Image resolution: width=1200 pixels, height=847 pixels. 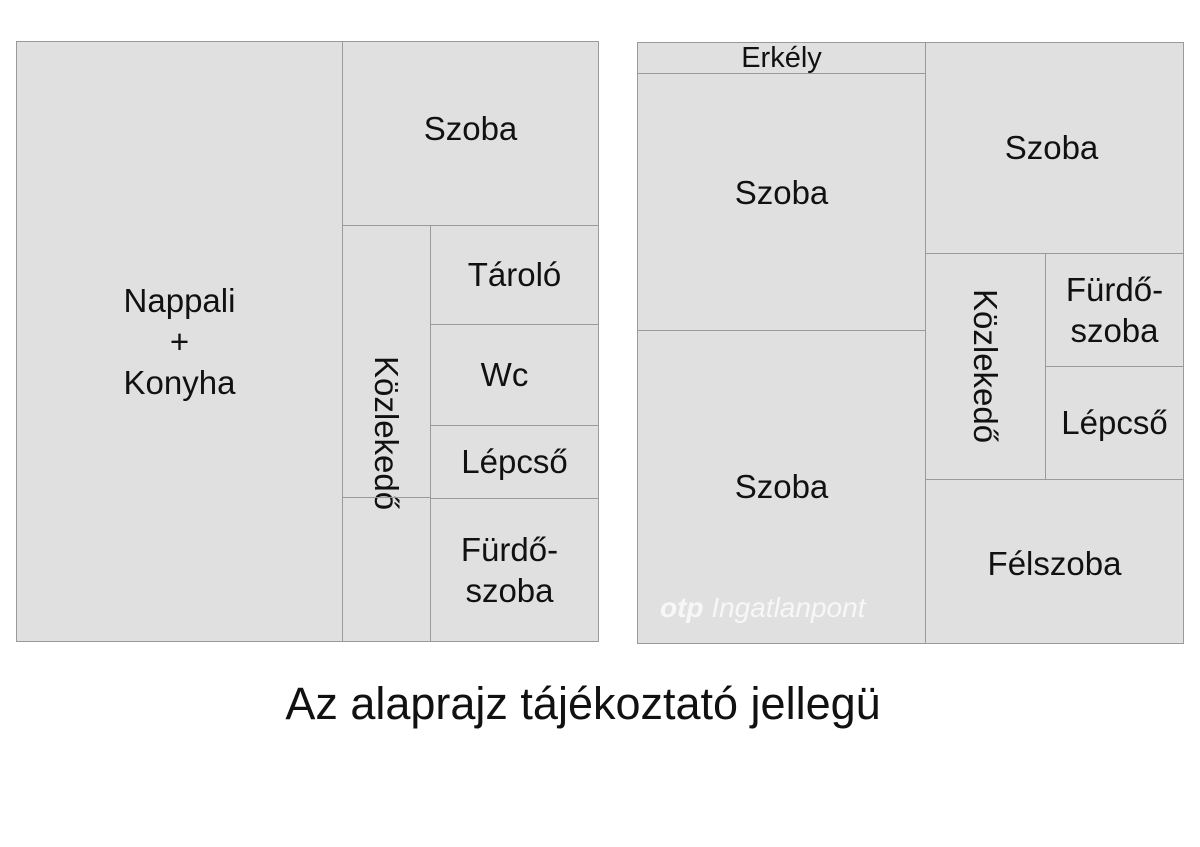 I want to click on room-szoba-right-3: Szoba, so click(x=1054, y=148).